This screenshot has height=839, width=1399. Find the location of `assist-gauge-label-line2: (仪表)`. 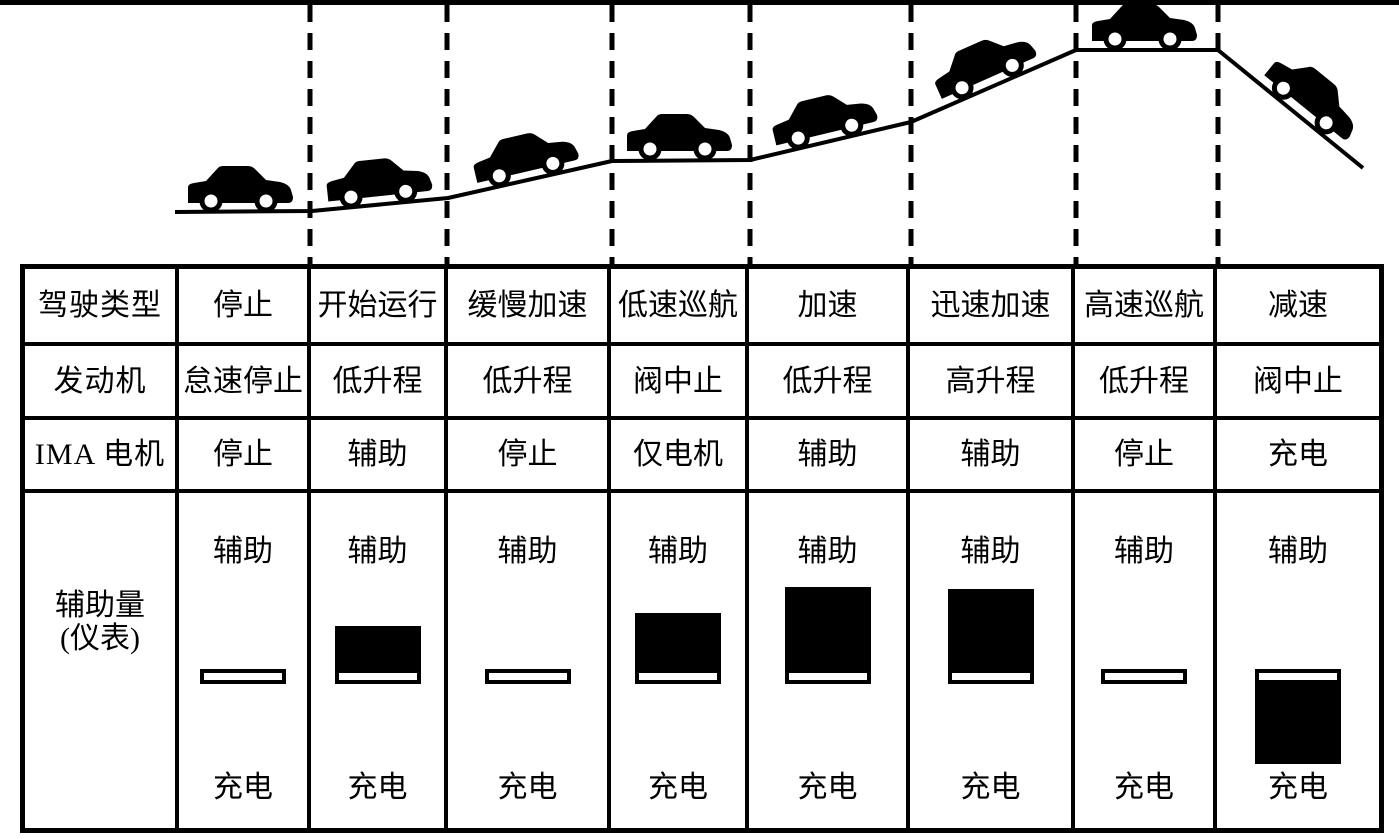

assist-gauge-label-line2: (仪表) is located at coordinates (100, 638).